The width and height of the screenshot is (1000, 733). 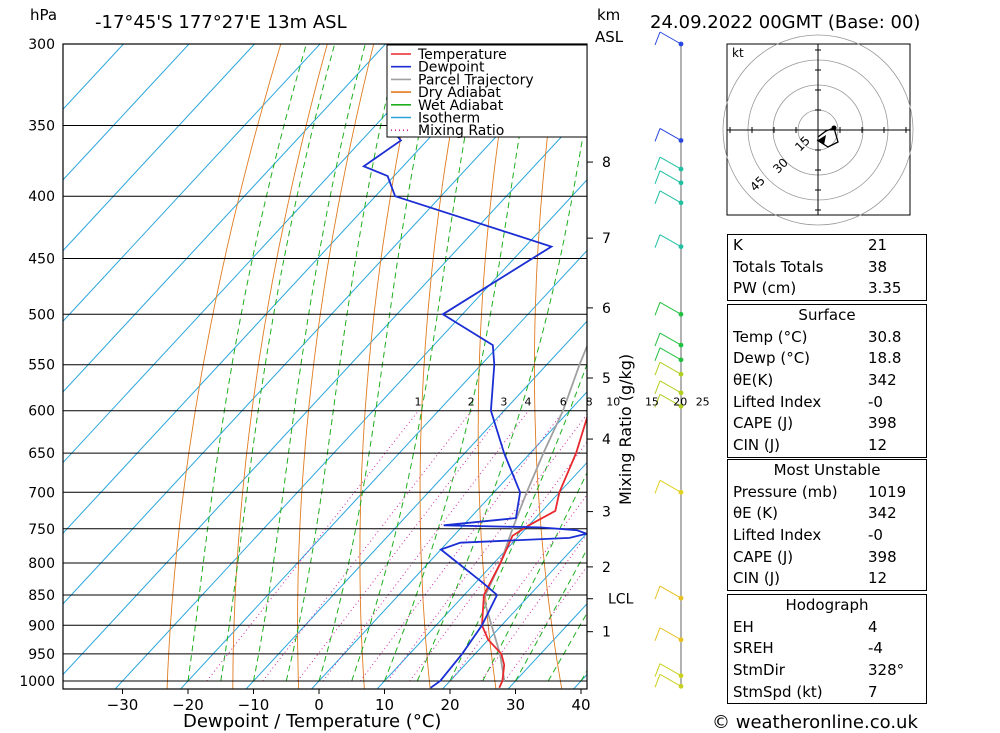 I want to click on hpa-label: hPa, so click(x=43, y=15).